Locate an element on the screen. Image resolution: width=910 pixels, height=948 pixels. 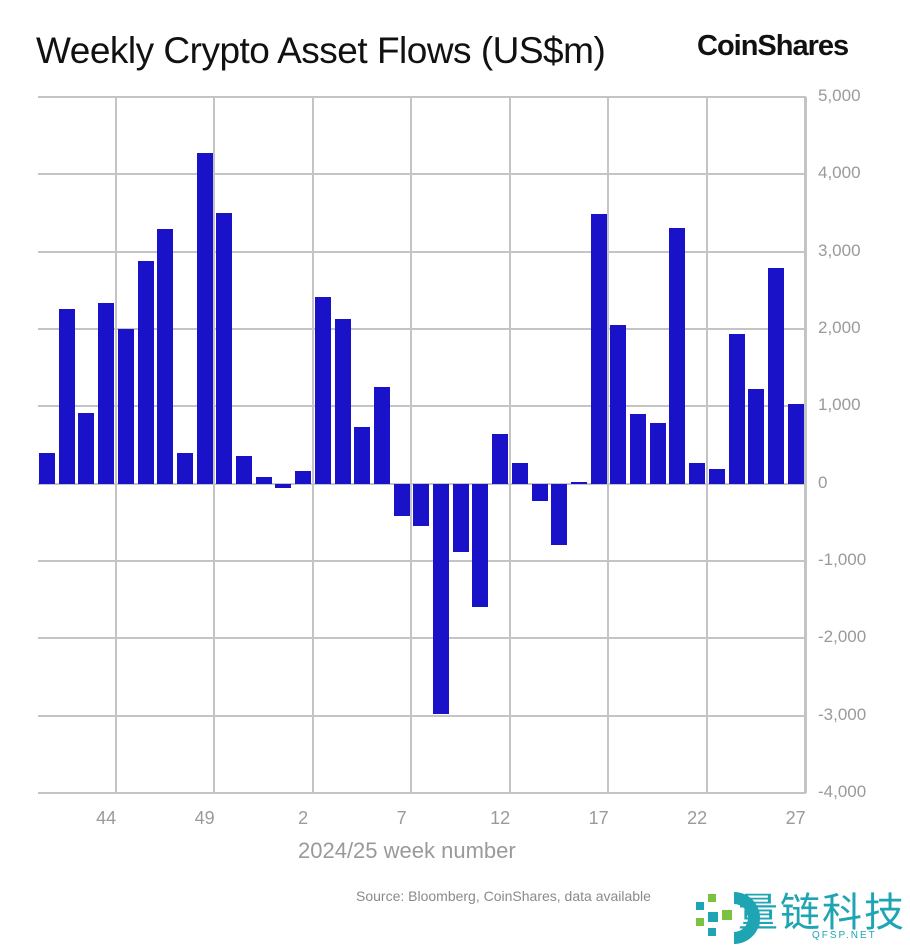
x-tick-label: 27 is located at coordinates (795, 818).